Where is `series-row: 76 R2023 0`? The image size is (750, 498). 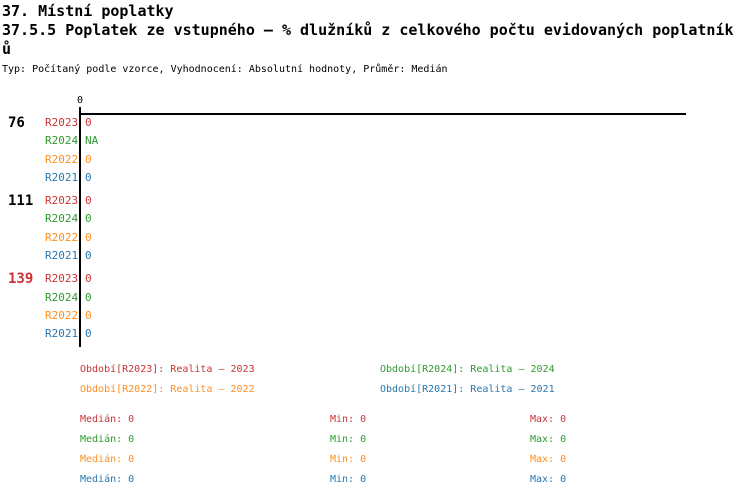 series-row: 76 R2023 0 is located at coordinates (160, 123).